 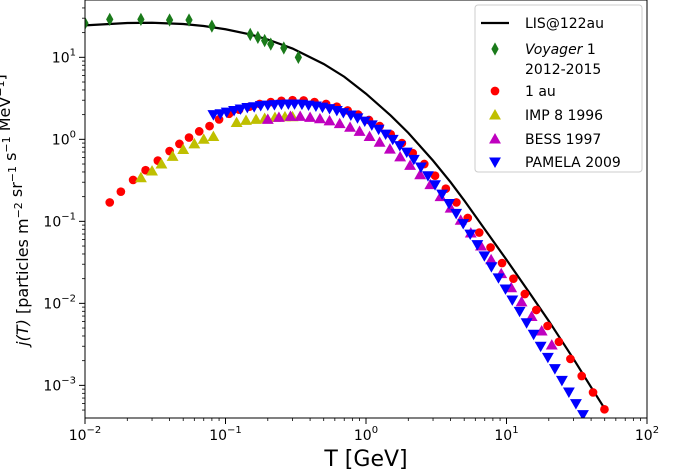 I want to click on x-tick-label: 10⁻¹, so click(x=225, y=434).